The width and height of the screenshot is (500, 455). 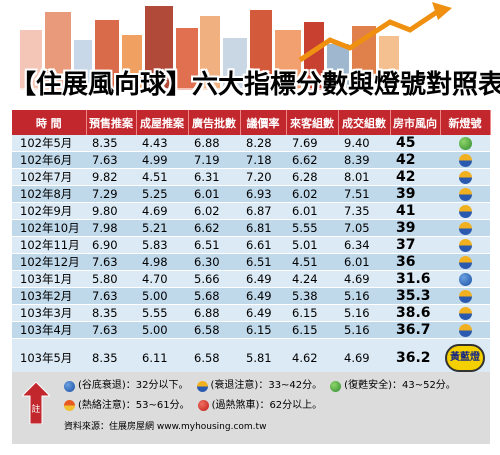 What do you see at coordinates (312, 357) in the screenshot?
I see `visitors-cell: 4.62` at bounding box center [312, 357].